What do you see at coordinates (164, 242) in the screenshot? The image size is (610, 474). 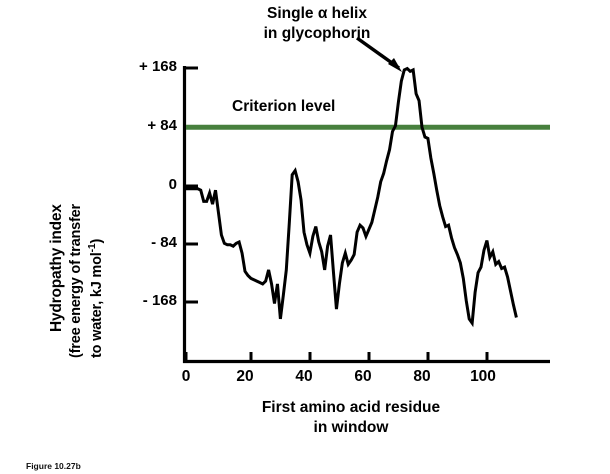 I see `y-tick-label-neg84: - 84` at bounding box center [164, 242].